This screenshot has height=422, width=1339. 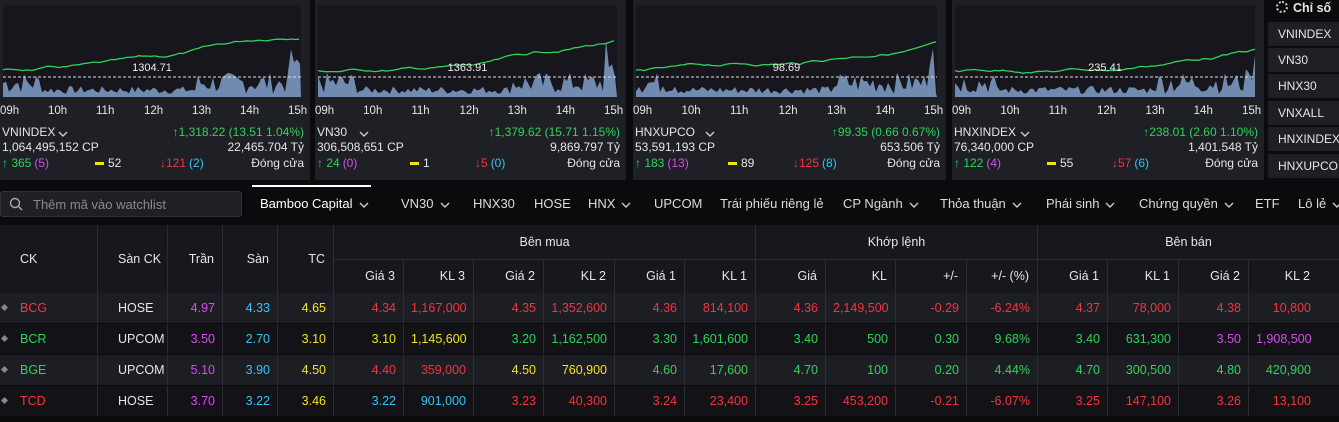 What do you see at coordinates (1001, 339) in the screenshot?
I see `cell: 9.68%` at bounding box center [1001, 339].